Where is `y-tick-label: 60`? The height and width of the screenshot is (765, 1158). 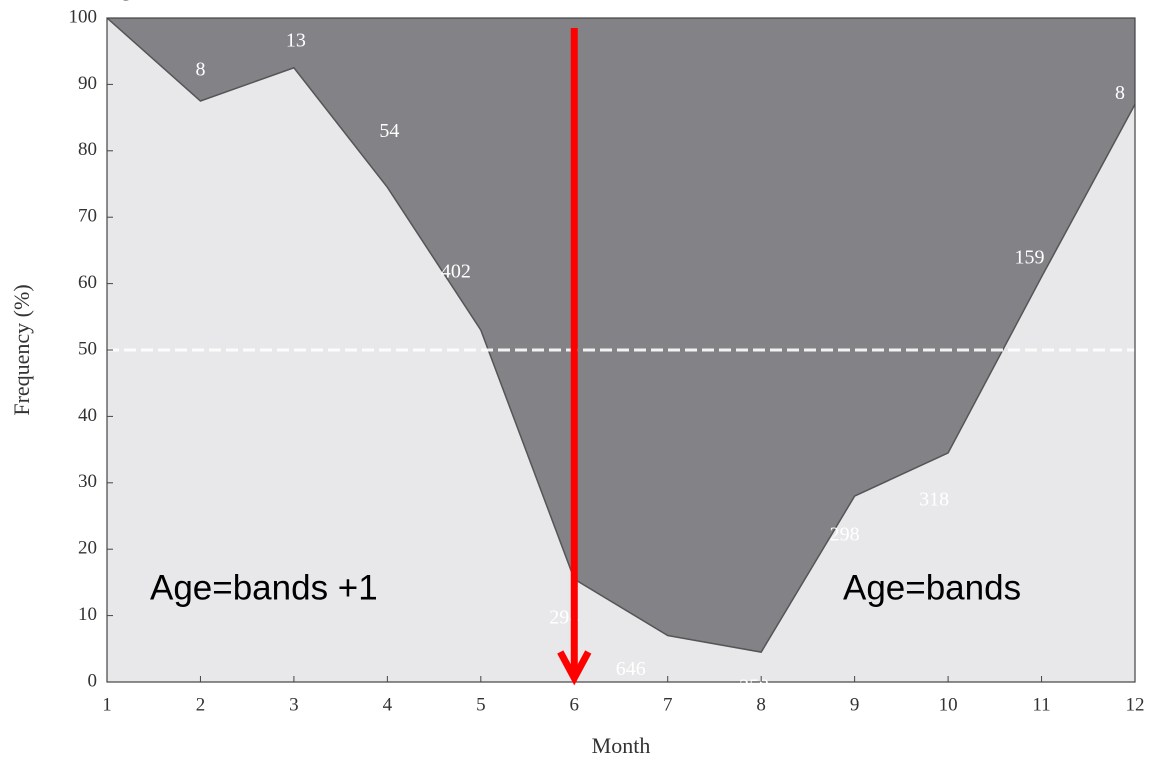
y-tick-label: 60 is located at coordinates (87, 282).